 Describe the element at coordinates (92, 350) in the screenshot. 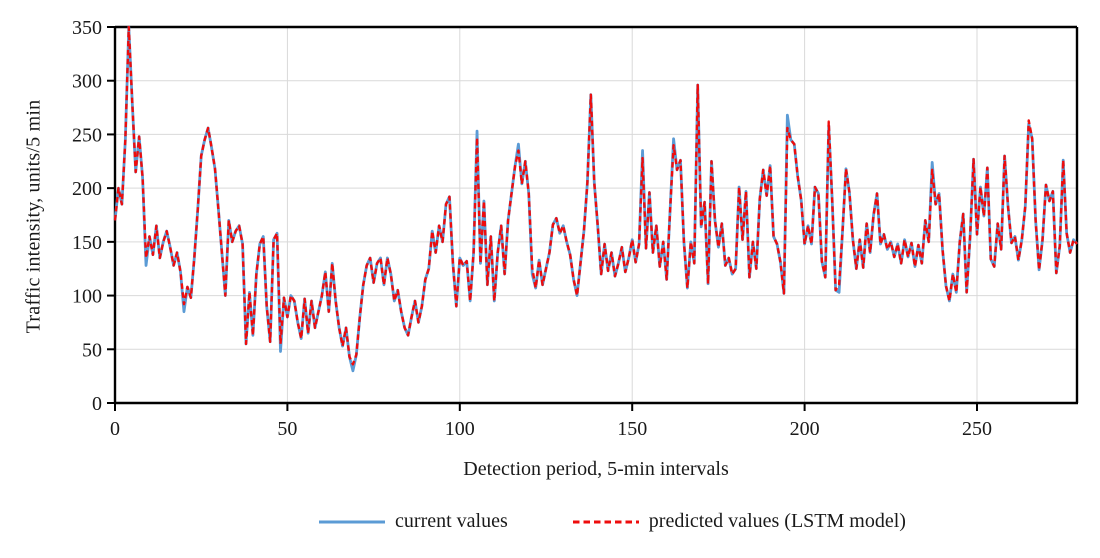

I see `y-tick-label: 50` at that location.